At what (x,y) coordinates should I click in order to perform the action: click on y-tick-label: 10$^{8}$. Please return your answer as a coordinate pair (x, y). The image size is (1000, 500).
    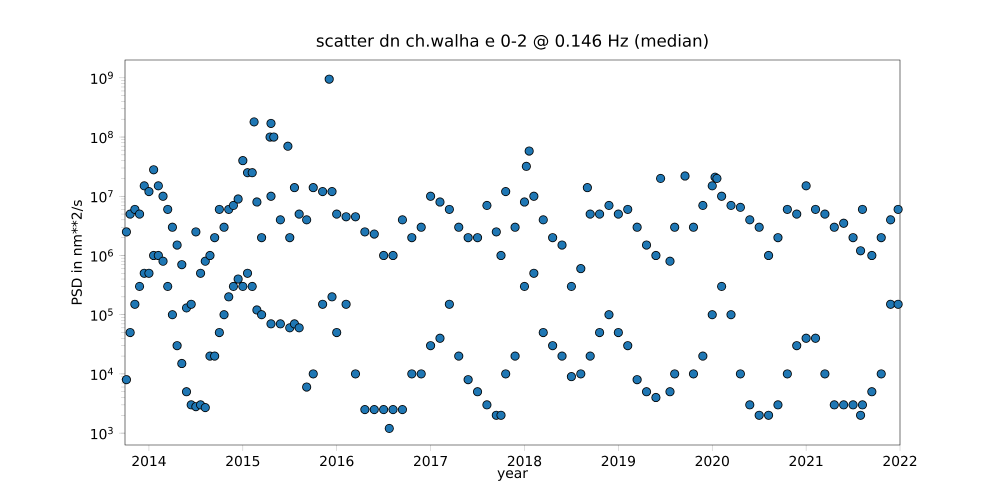
    Looking at the image, I should click on (102, 137).